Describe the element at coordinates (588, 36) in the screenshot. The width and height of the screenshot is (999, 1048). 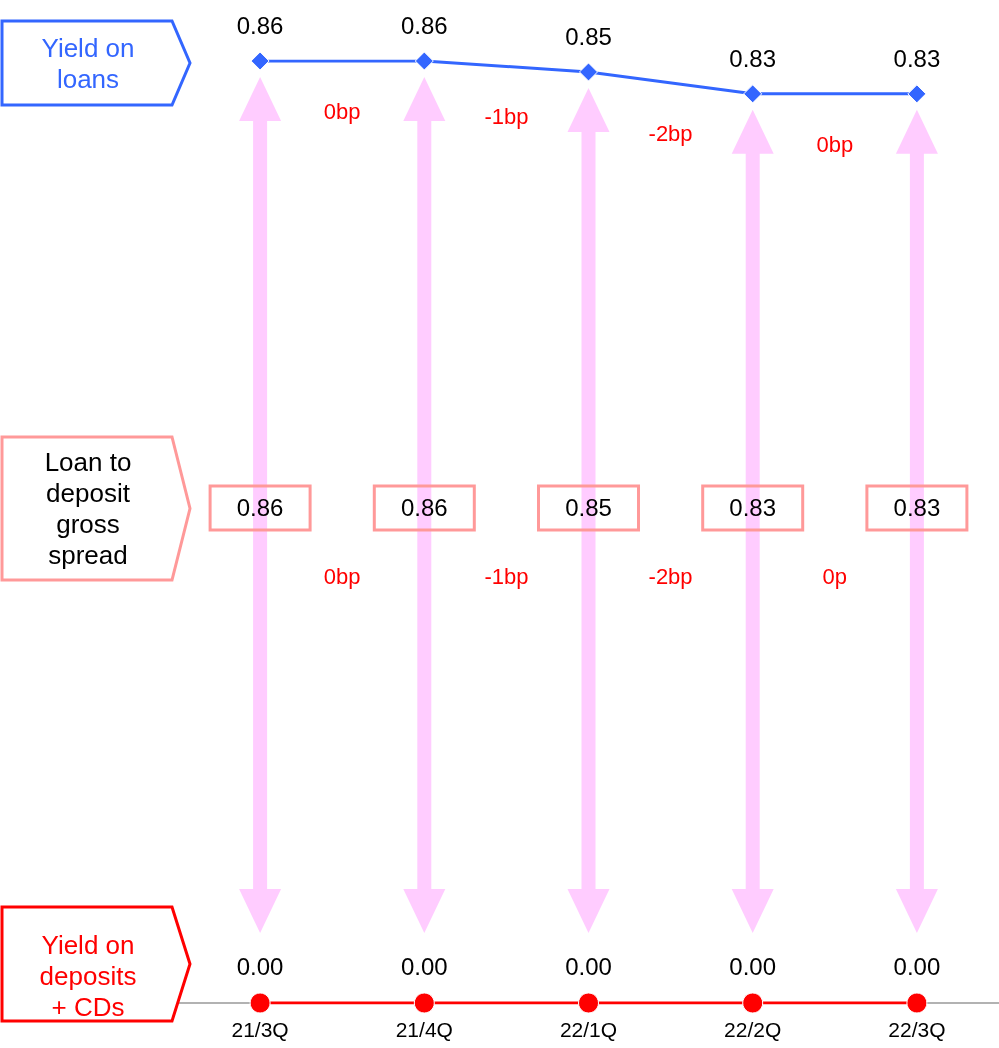
I see `data-label: 0.85` at that location.